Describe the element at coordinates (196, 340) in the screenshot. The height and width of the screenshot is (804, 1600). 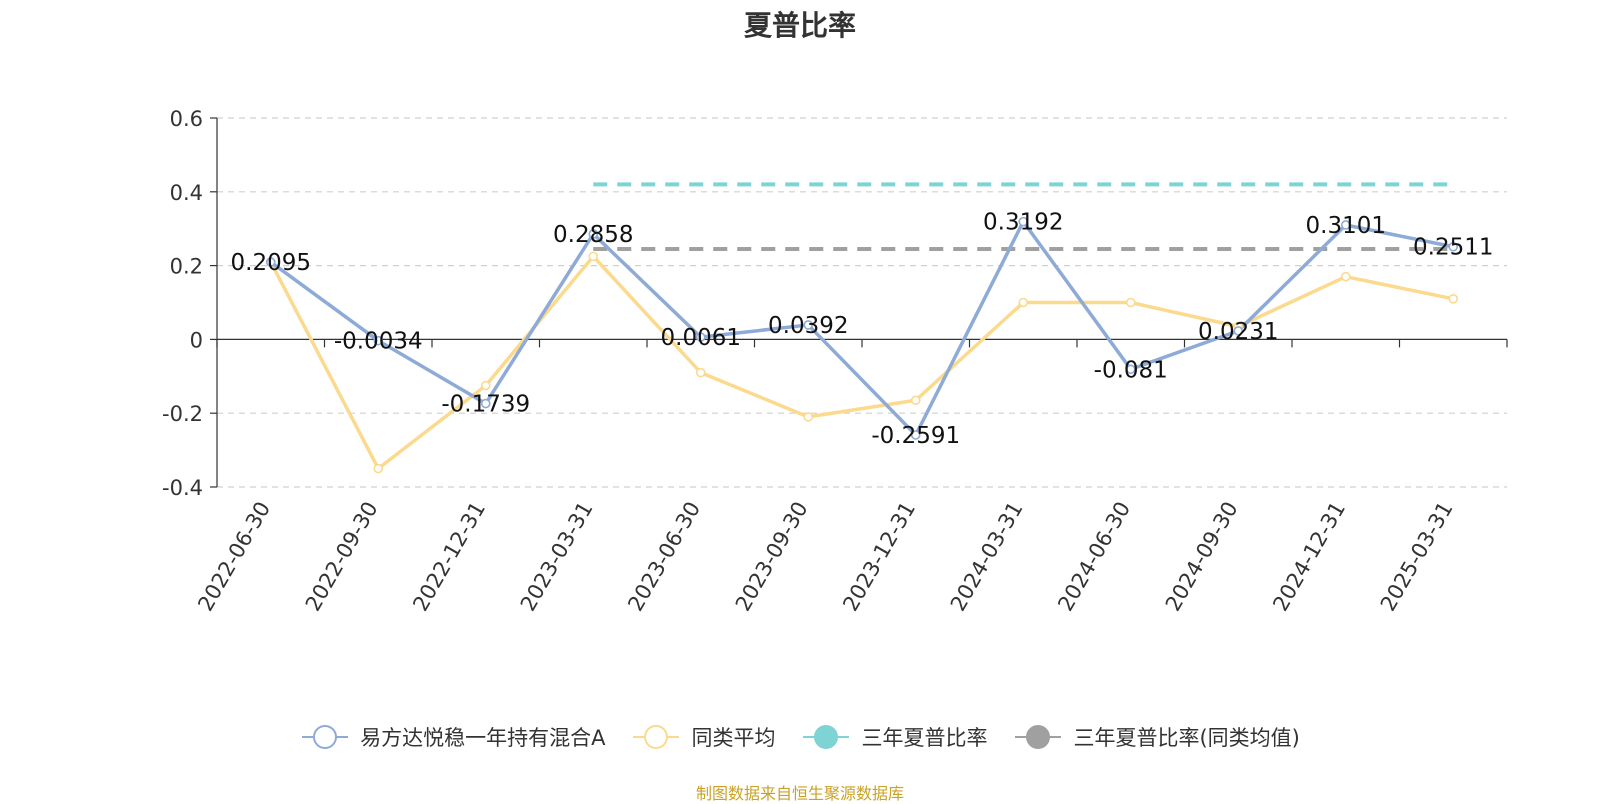
I see `y-tick-label: 0` at that location.